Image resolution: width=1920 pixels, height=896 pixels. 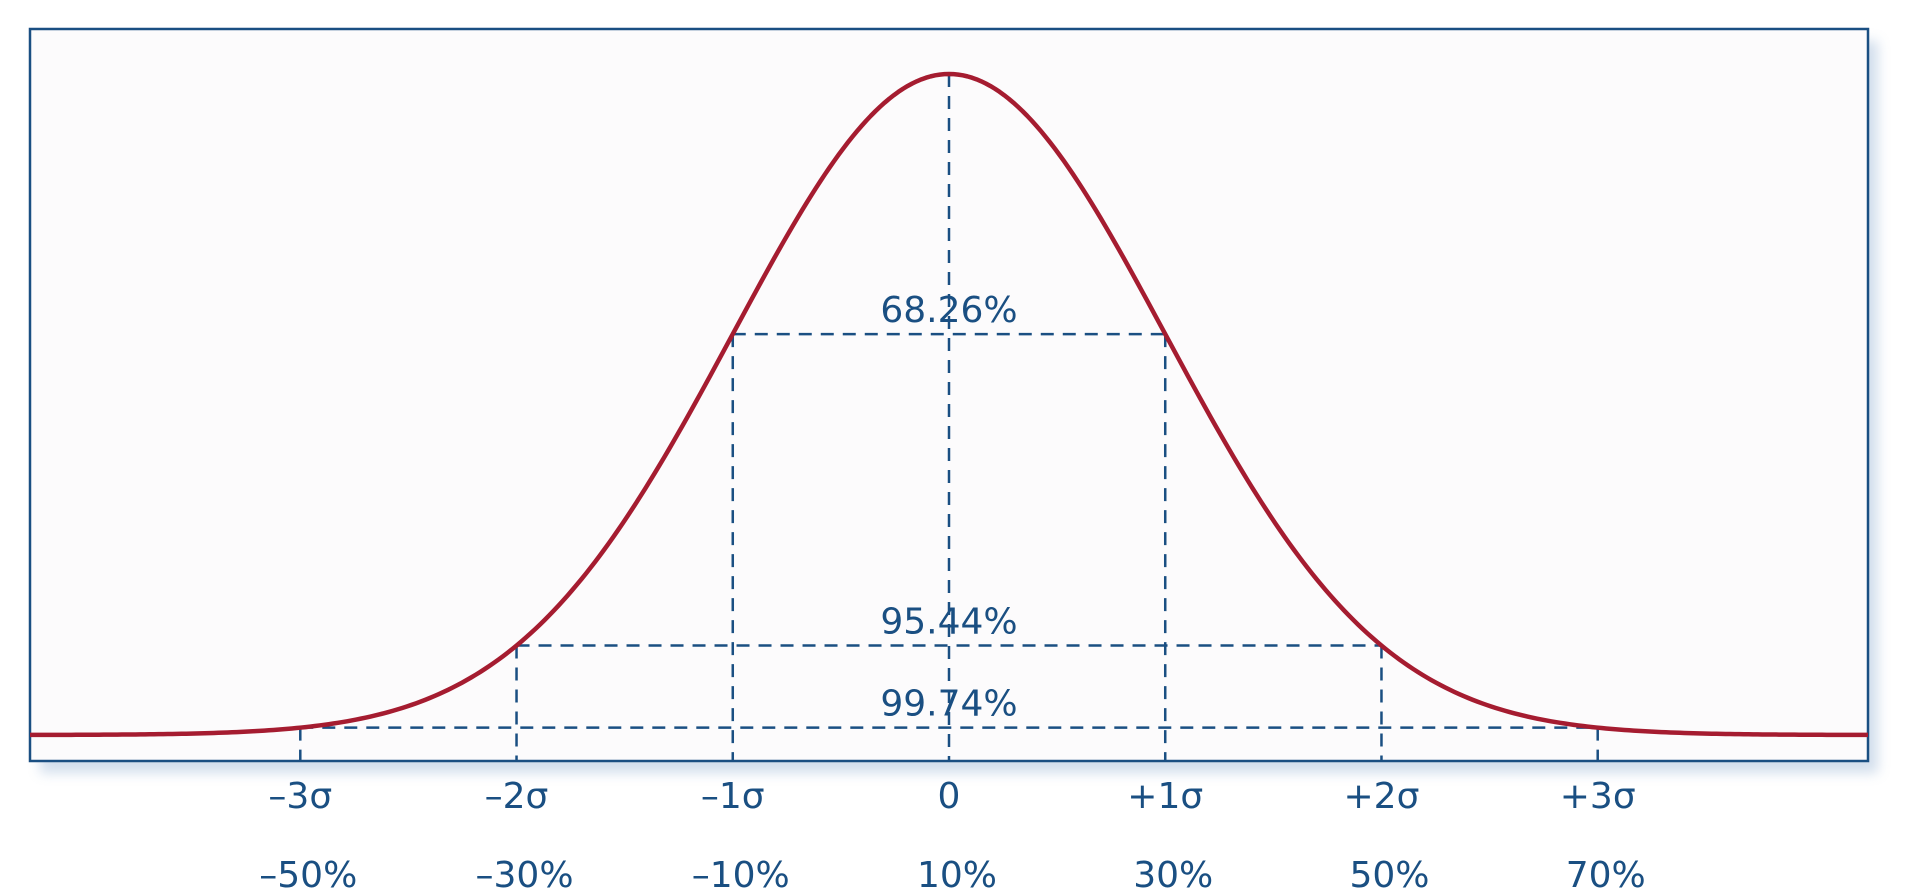 What do you see at coordinates (517, 796) in the screenshot?
I see `sigma-tick-label: –2σ` at bounding box center [517, 796].